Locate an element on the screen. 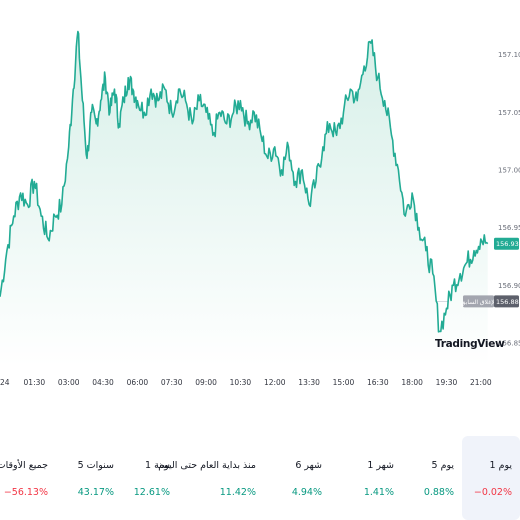 The image size is (520, 520). period-label: 1 يوم is located at coordinates (500, 465).